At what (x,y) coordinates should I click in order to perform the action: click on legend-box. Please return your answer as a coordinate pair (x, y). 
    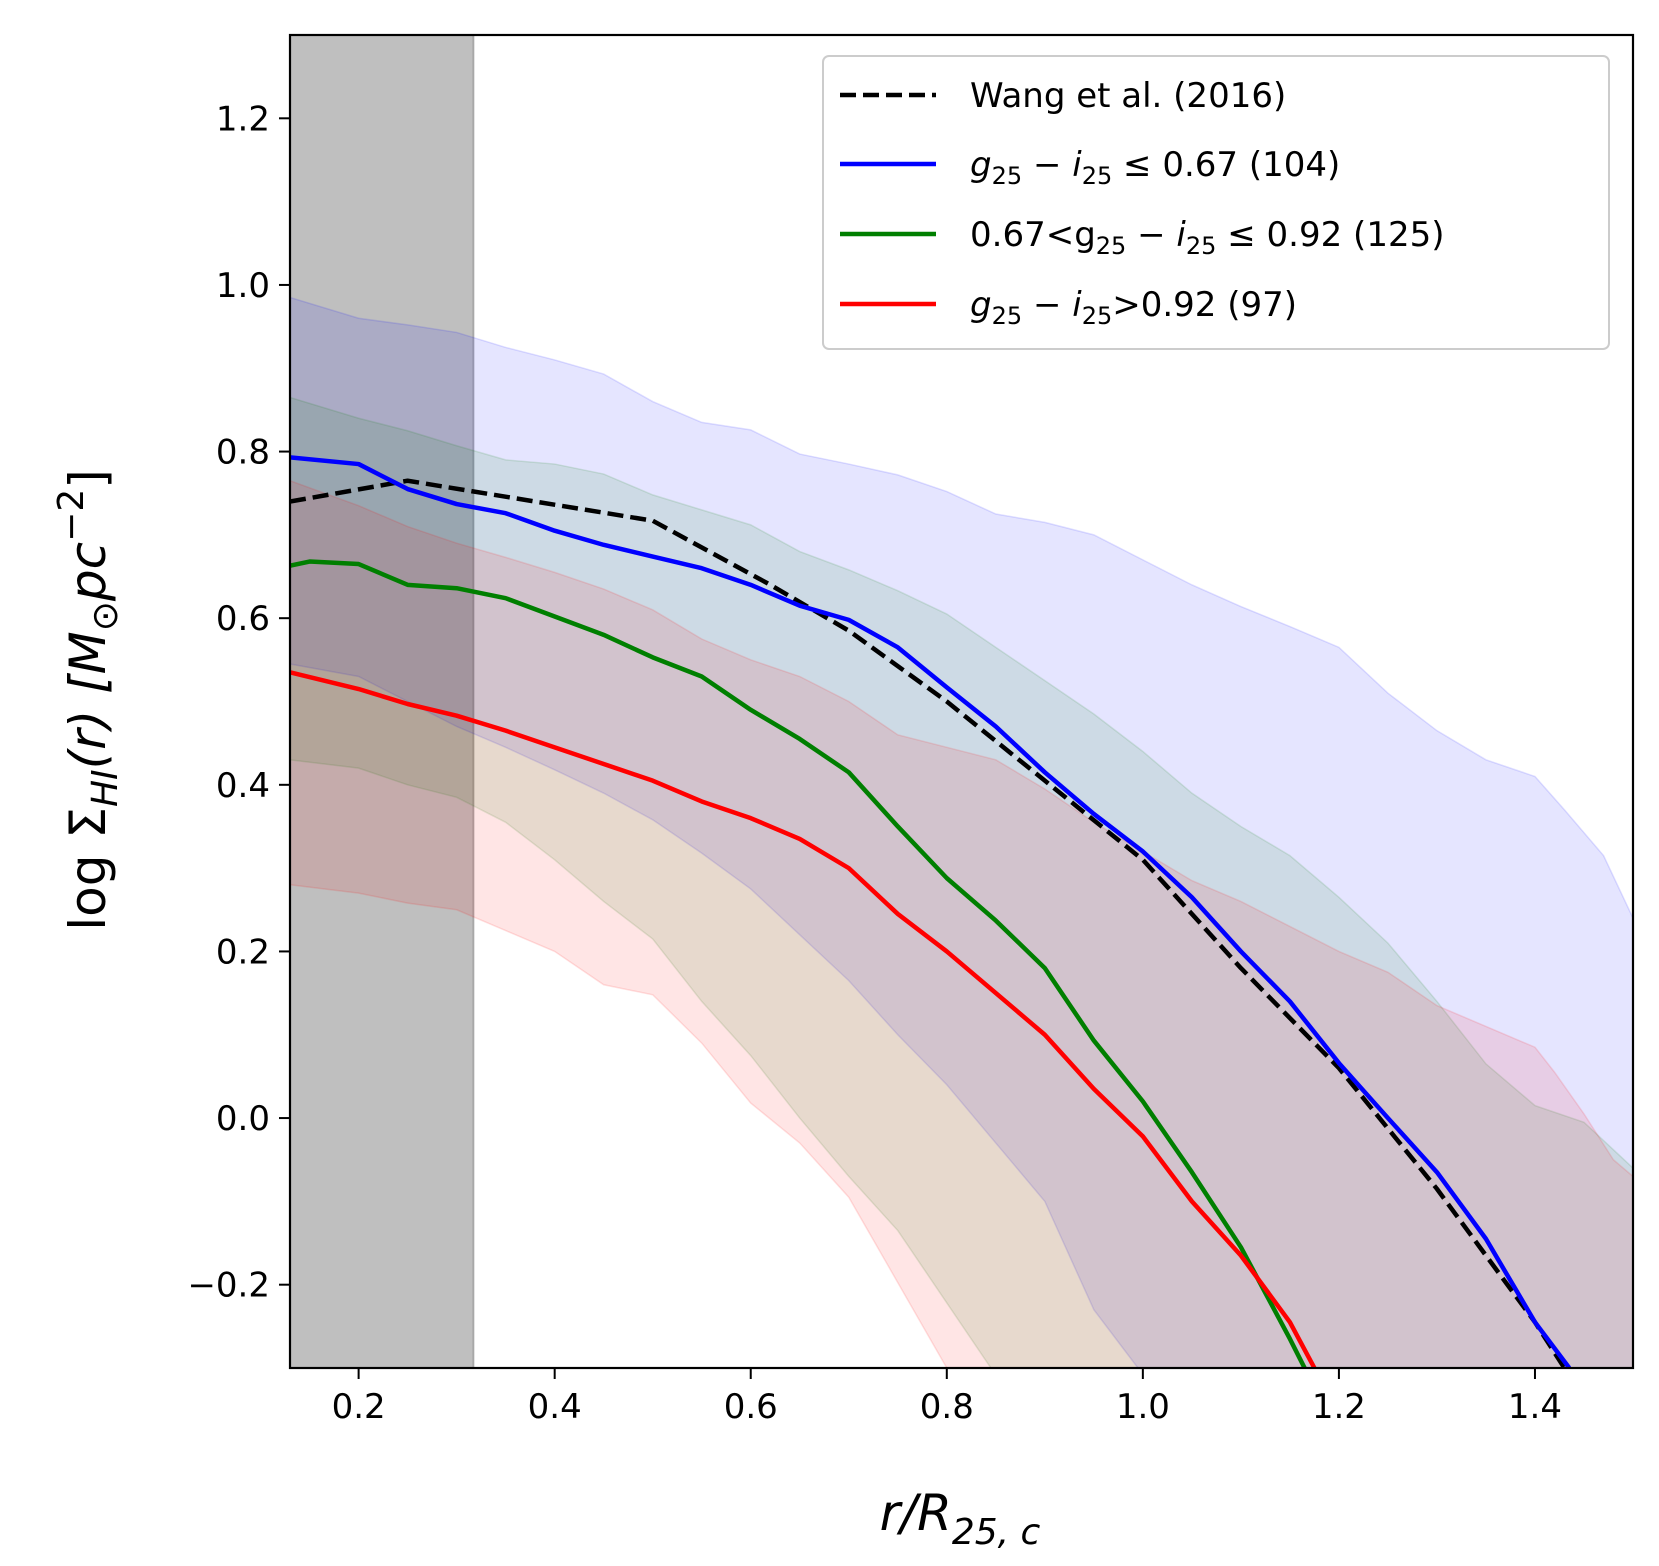
    Looking at the image, I should click on (1216, 202).